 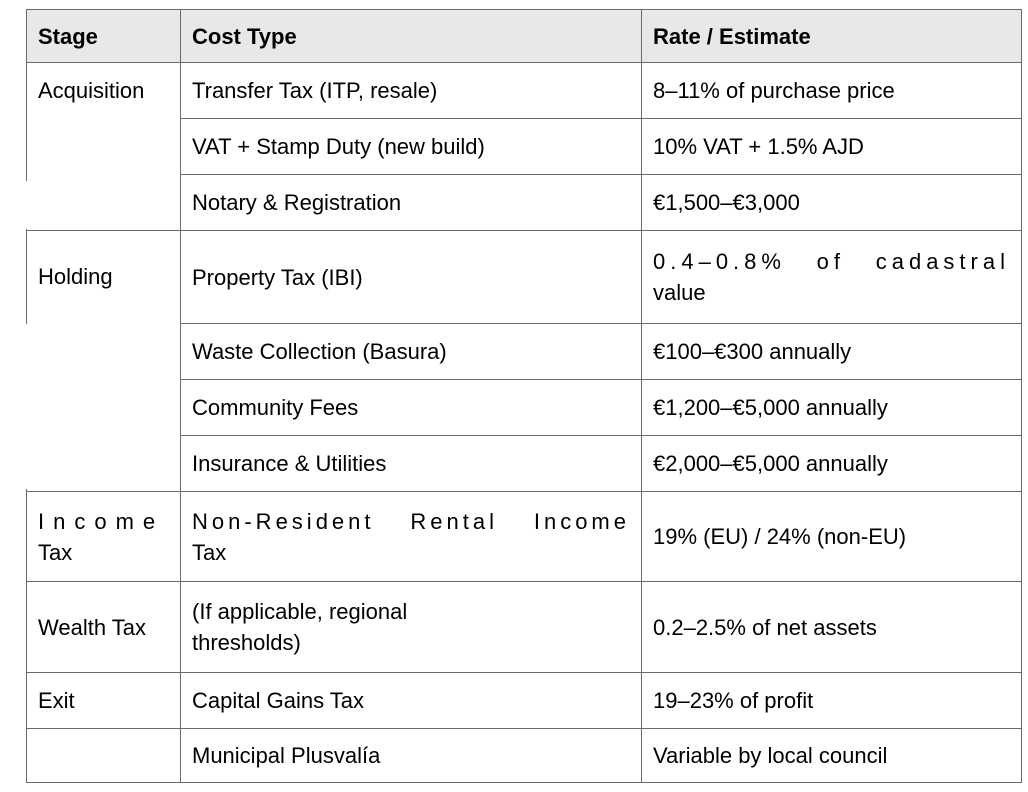 What do you see at coordinates (831, 36) in the screenshot?
I see `header-rate-estimate: Rate / Estimate` at bounding box center [831, 36].